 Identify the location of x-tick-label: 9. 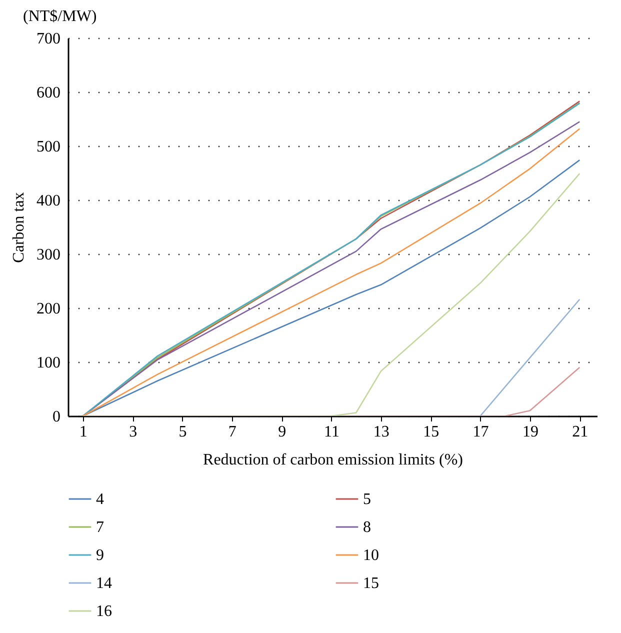
(282, 432).